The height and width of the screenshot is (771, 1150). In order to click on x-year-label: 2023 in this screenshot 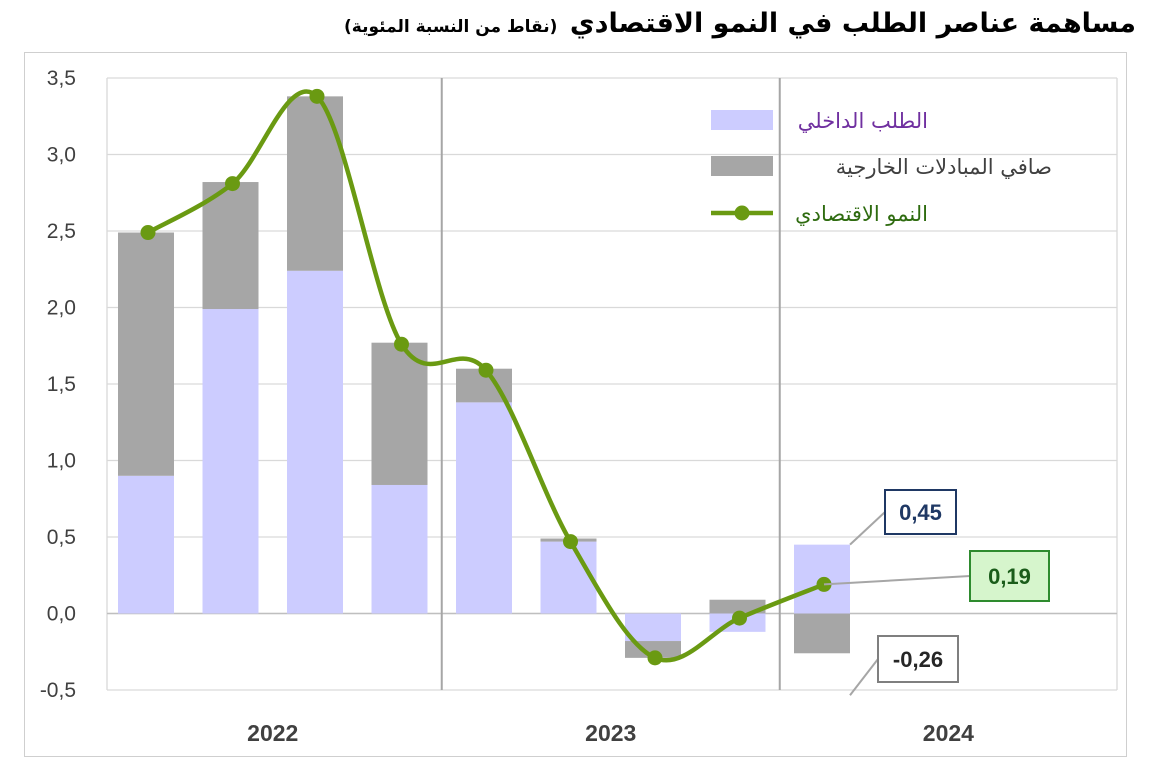, I will do `click(610, 733)`.